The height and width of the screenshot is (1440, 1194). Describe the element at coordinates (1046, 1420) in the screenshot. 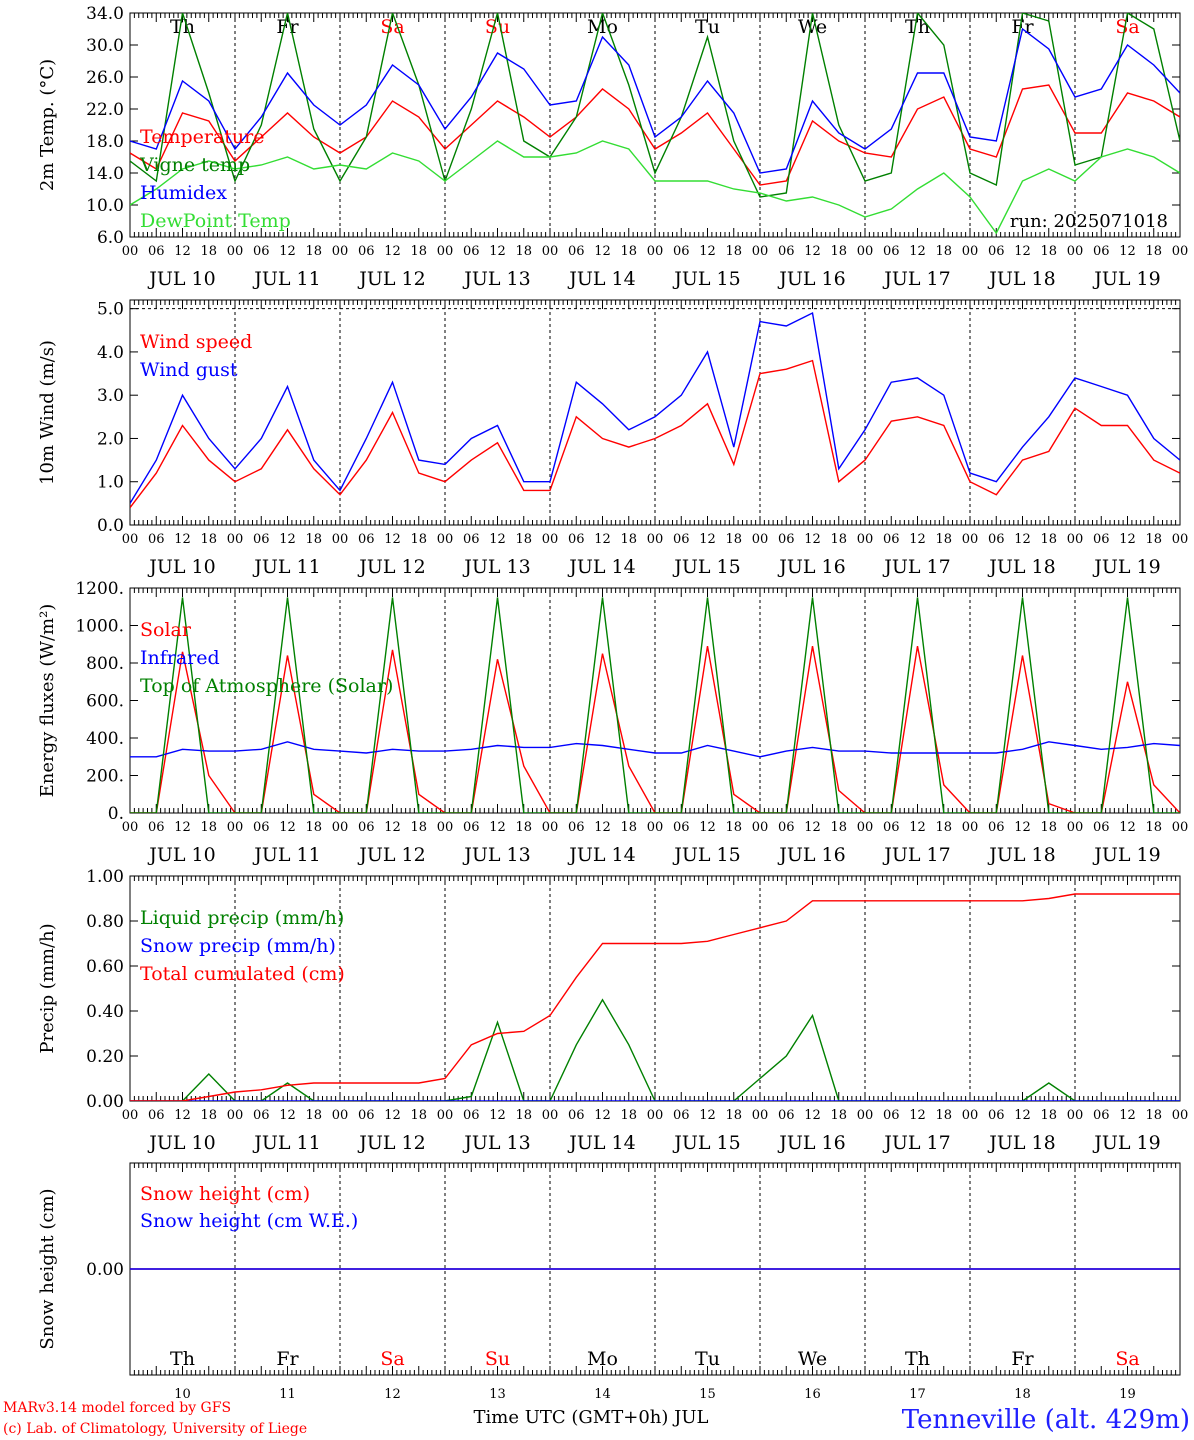

I see `footer-station: Tenneville (alt. 429m)` at that location.